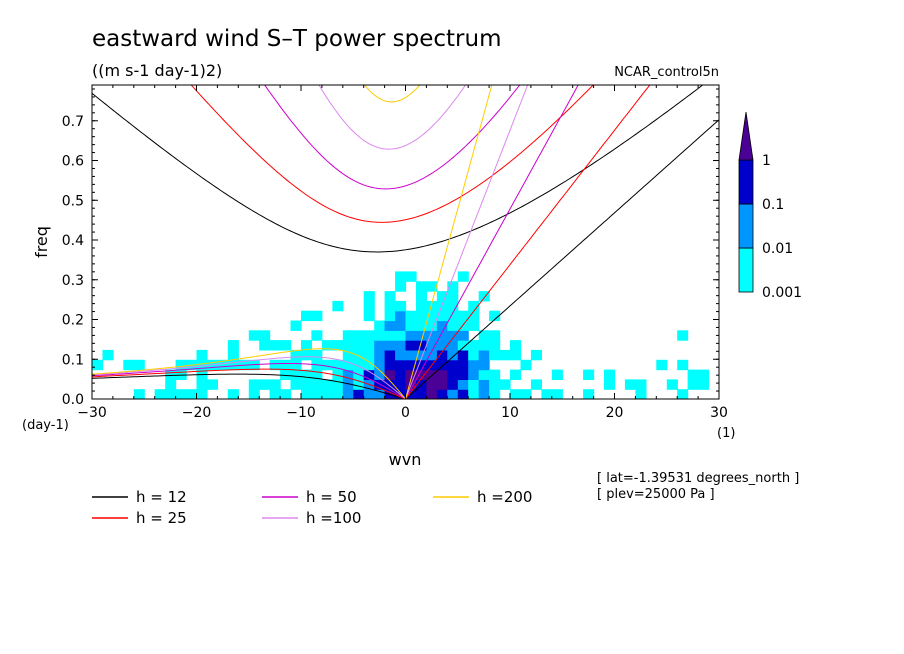  I want to click on x-tick-label: −10, so click(301, 413).